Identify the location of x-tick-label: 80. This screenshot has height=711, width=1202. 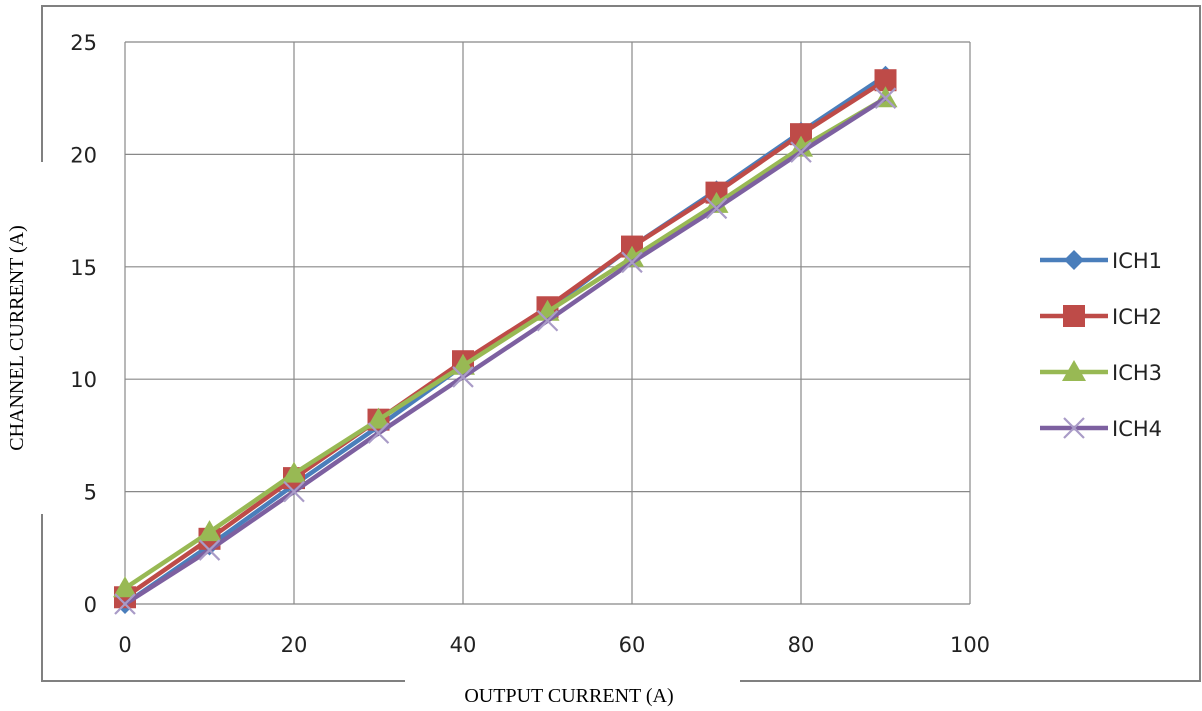
(801, 645).